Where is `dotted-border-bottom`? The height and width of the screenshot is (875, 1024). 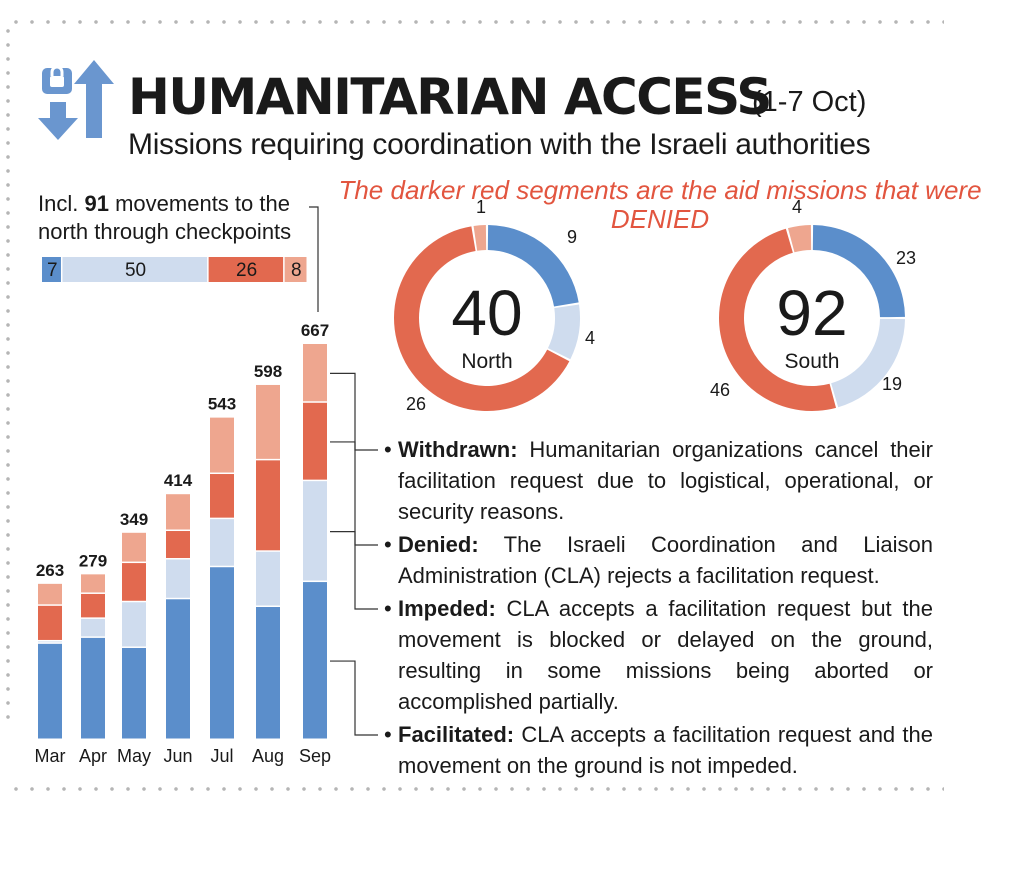 dotted-border-bottom is located at coordinates (476, 789).